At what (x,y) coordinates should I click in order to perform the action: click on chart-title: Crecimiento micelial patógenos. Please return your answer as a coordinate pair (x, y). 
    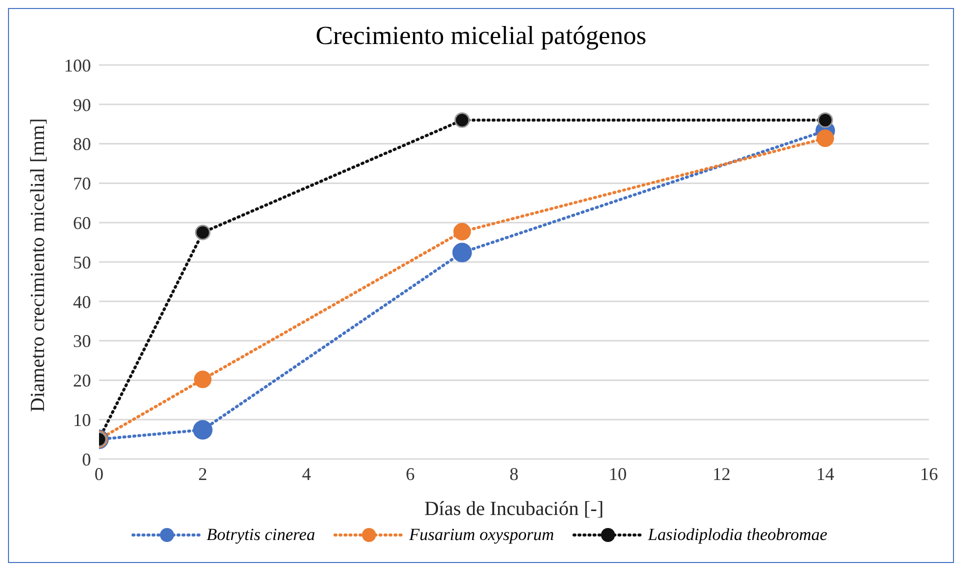
    Looking at the image, I should click on (481, 36).